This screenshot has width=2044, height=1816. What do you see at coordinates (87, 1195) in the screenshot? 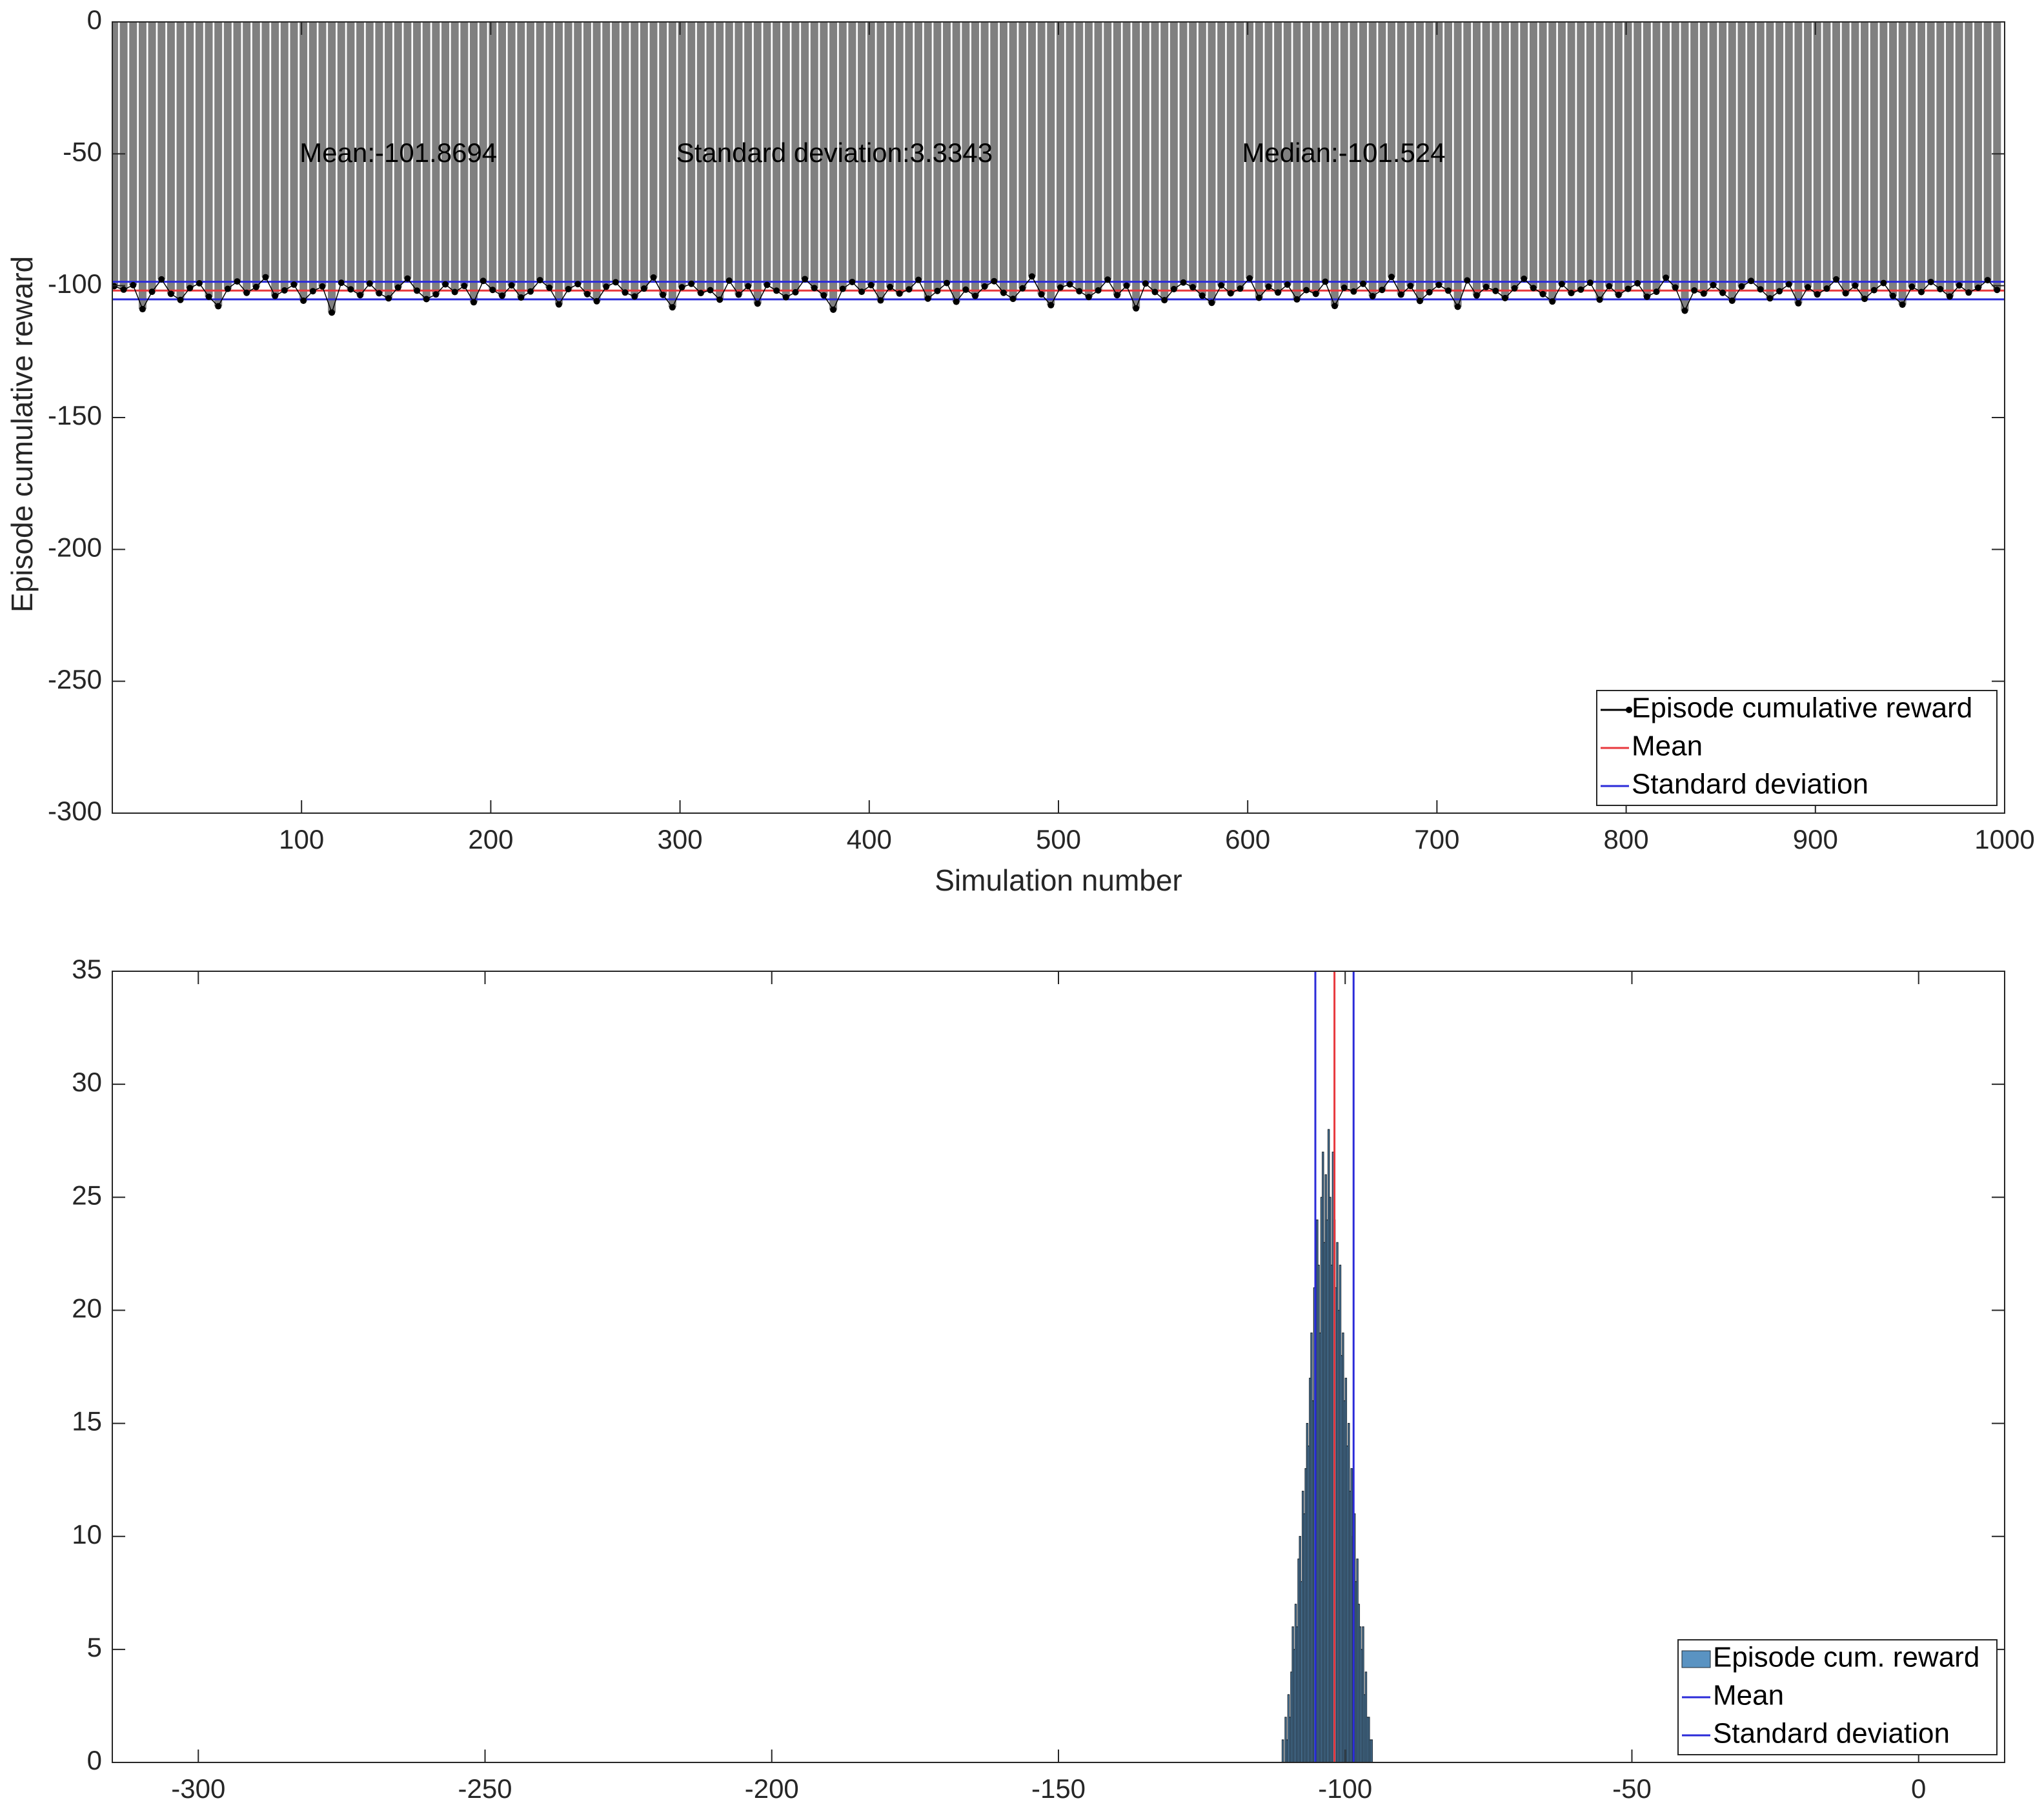
I see `y-tick-label: 25` at bounding box center [87, 1195].